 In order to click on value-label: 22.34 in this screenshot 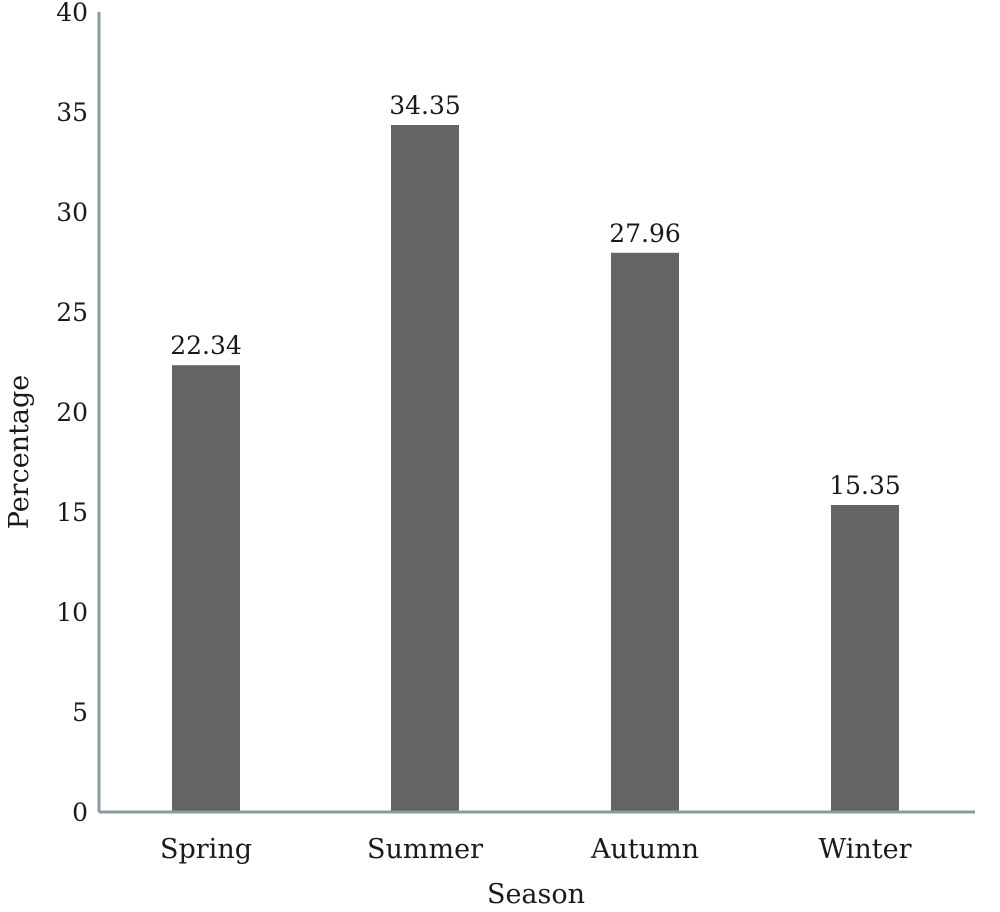, I will do `click(206, 345)`.